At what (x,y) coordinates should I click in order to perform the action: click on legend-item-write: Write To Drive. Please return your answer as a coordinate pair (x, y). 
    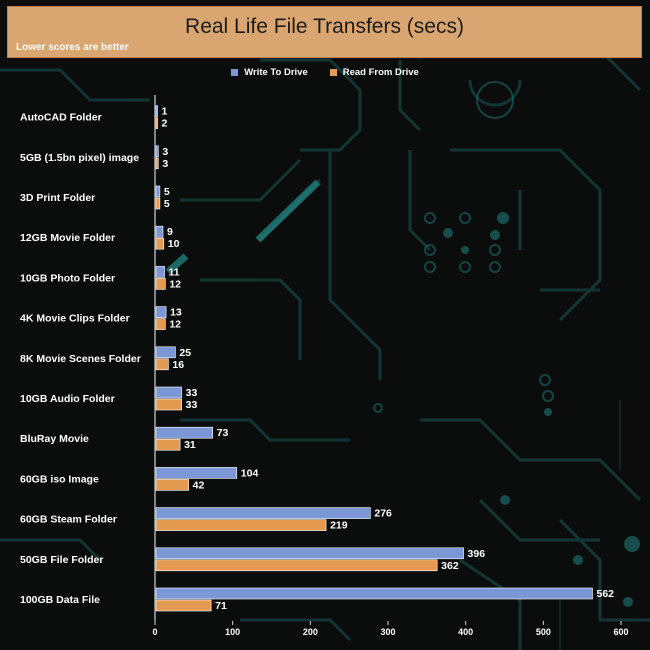
    Looking at the image, I should click on (269, 72).